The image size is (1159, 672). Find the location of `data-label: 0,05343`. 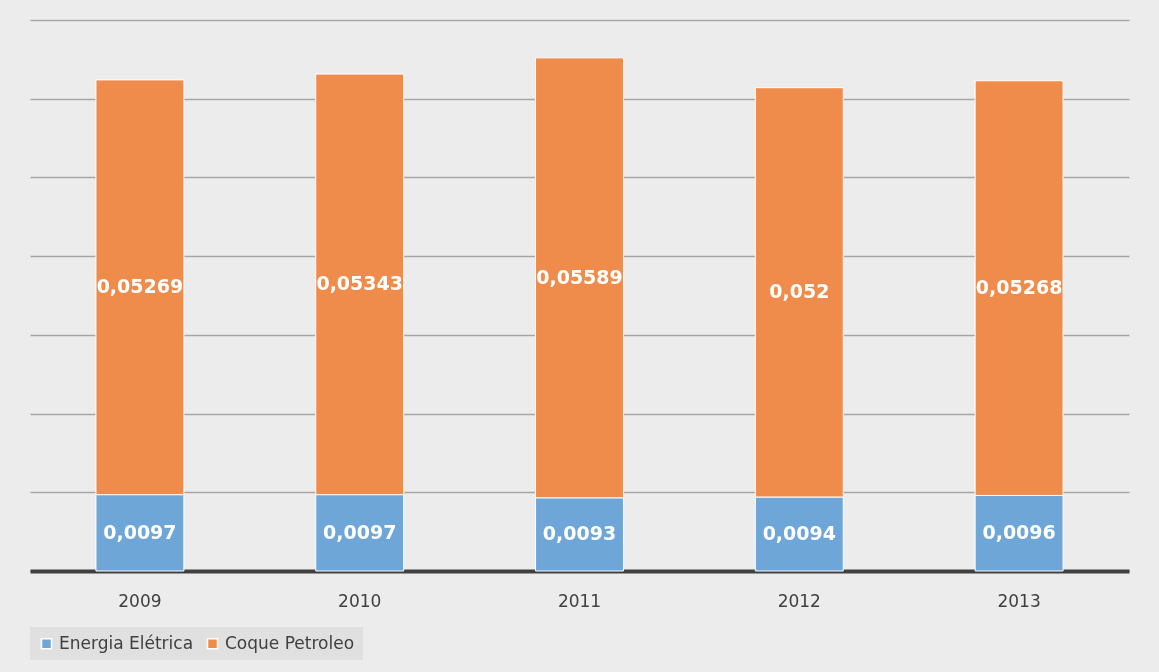

data-label: 0,05343 is located at coordinates (359, 283).